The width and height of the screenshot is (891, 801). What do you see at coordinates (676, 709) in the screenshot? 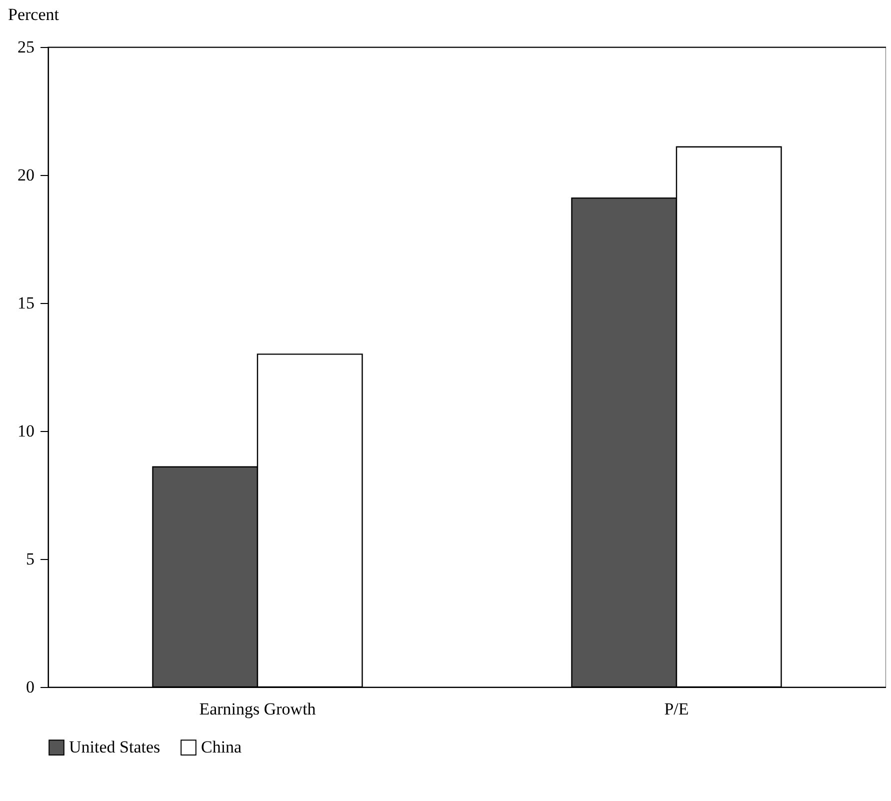
I see `x-tick-label: P/E` at bounding box center [676, 709].